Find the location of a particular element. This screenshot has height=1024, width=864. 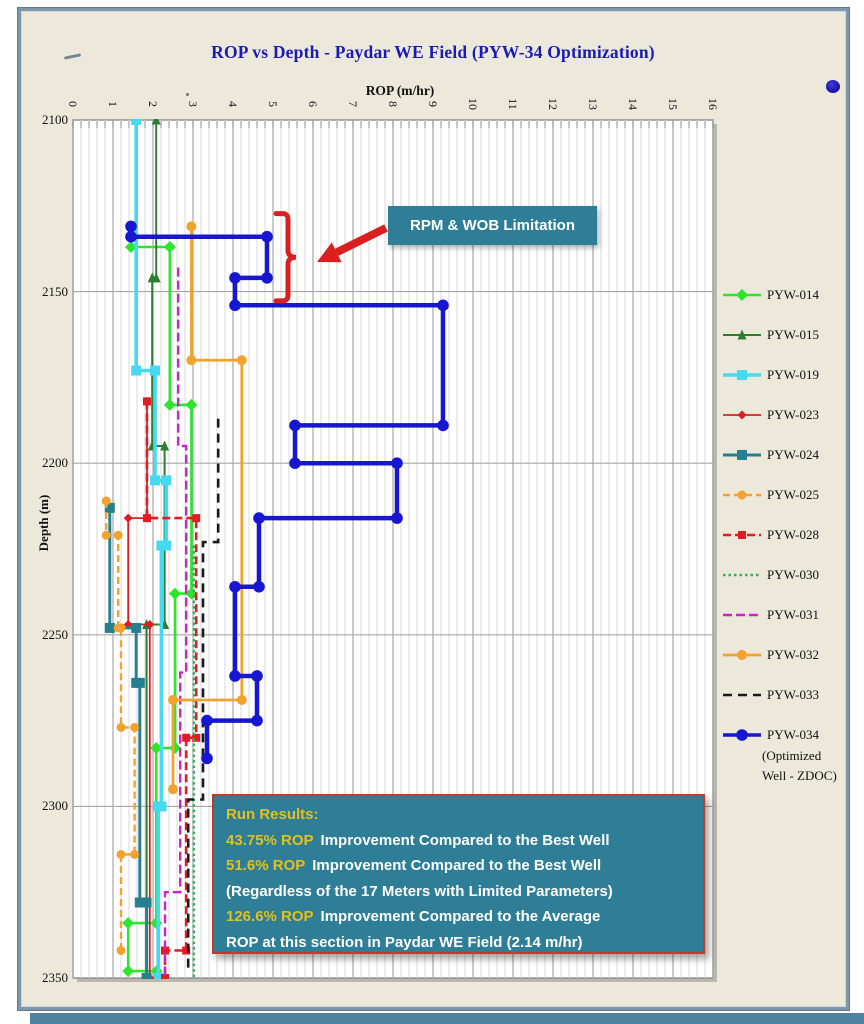

legend-item-PYW-031: PYW-031 is located at coordinates (779, 614).